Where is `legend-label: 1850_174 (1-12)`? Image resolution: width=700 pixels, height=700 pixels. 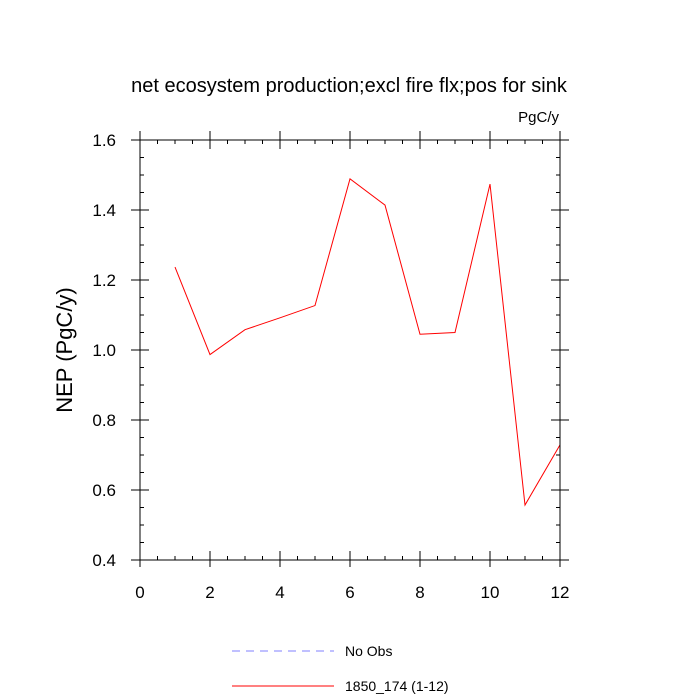 legend-label: 1850_174 (1-12) is located at coordinates (397, 686).